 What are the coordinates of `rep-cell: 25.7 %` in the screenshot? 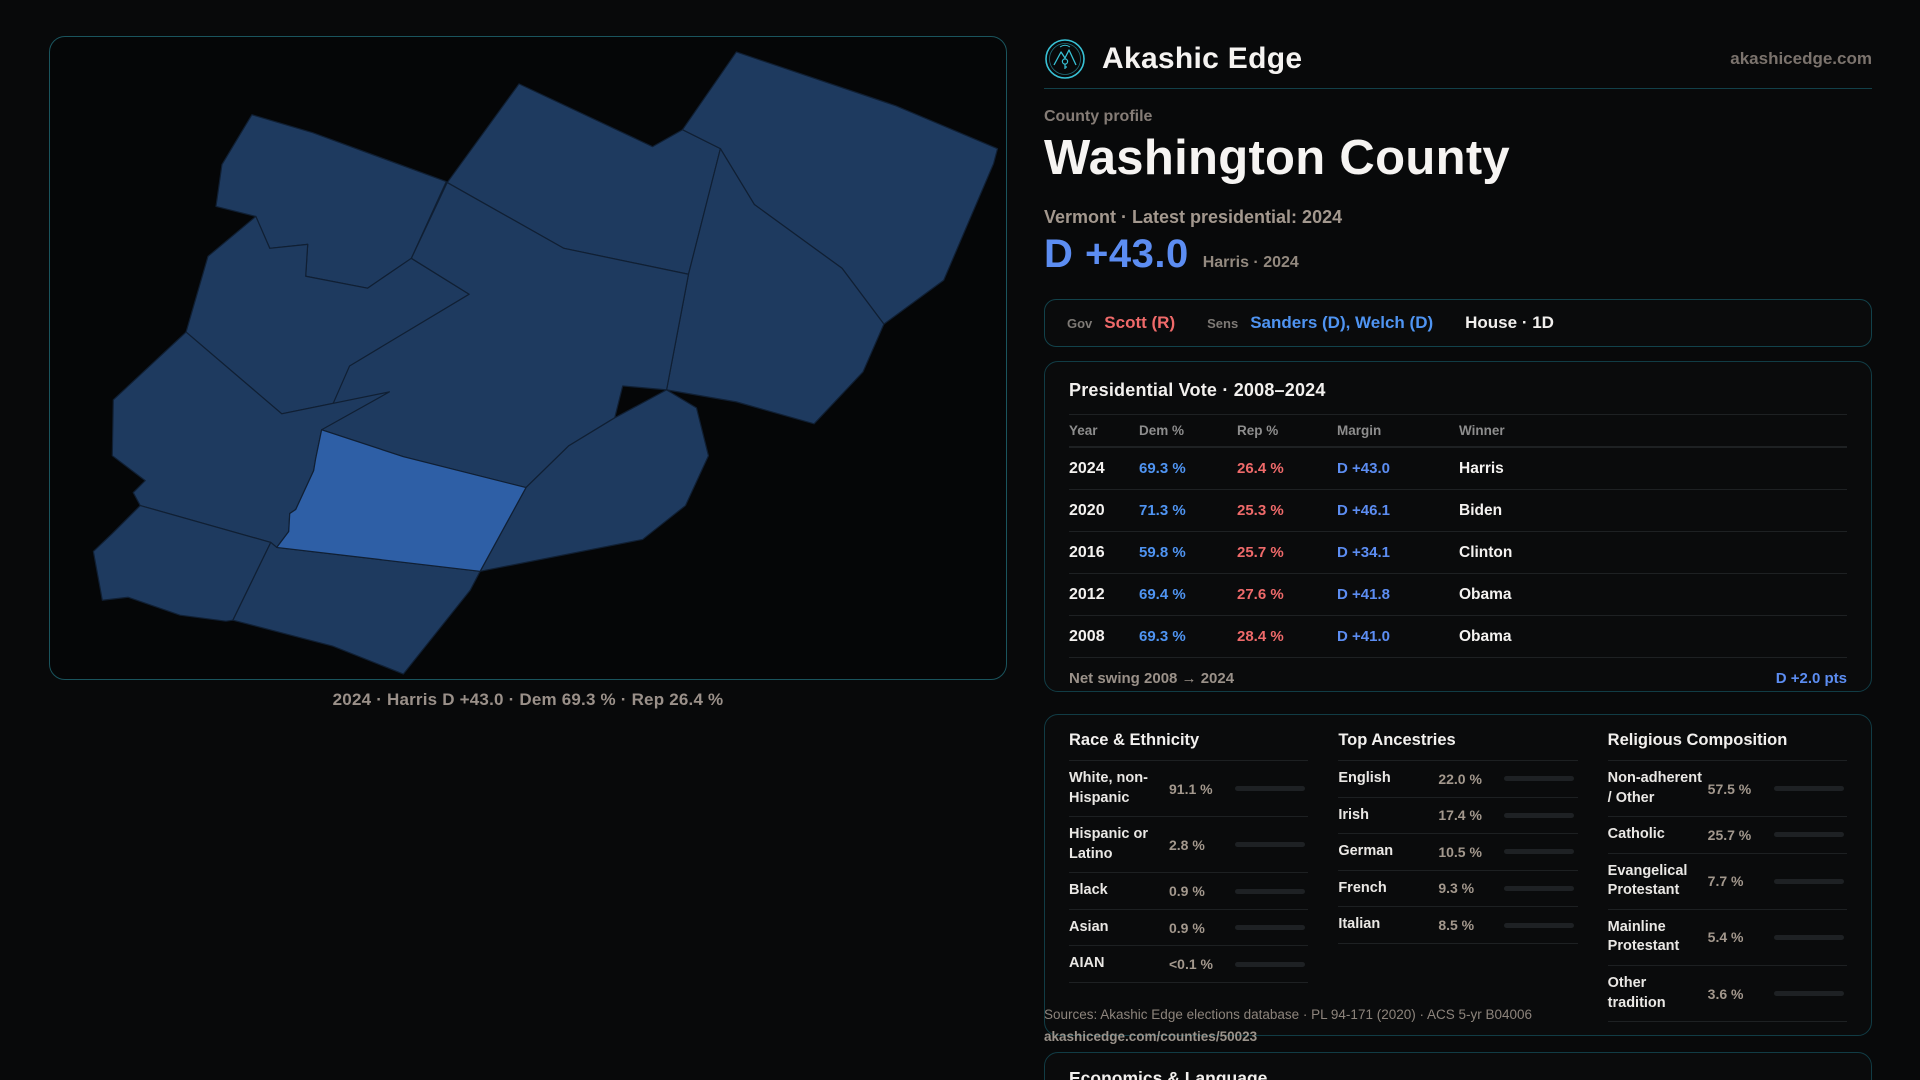 It's located at (1260, 552).